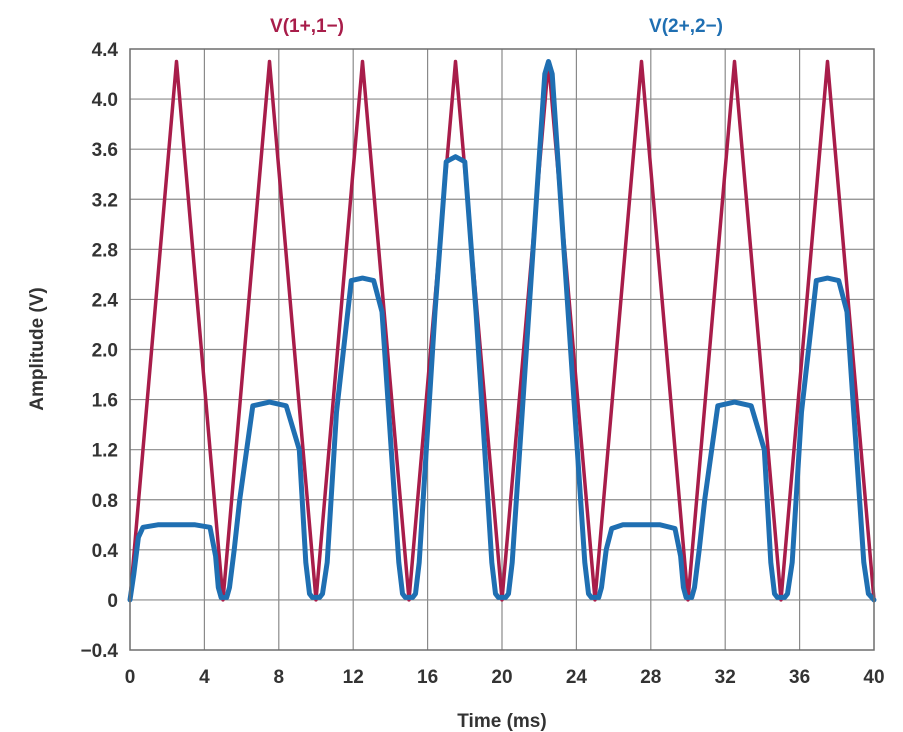 The width and height of the screenshot is (903, 732). What do you see at coordinates (650, 677) in the screenshot?
I see `x-tick-label: 28` at bounding box center [650, 677].